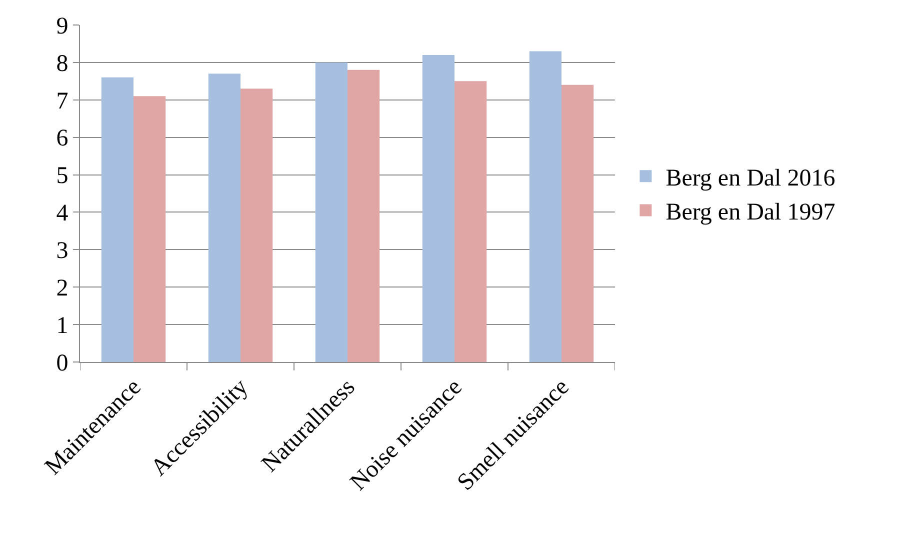  Describe the element at coordinates (62, 101) in the screenshot. I see `y-tick-label: 7` at that location.